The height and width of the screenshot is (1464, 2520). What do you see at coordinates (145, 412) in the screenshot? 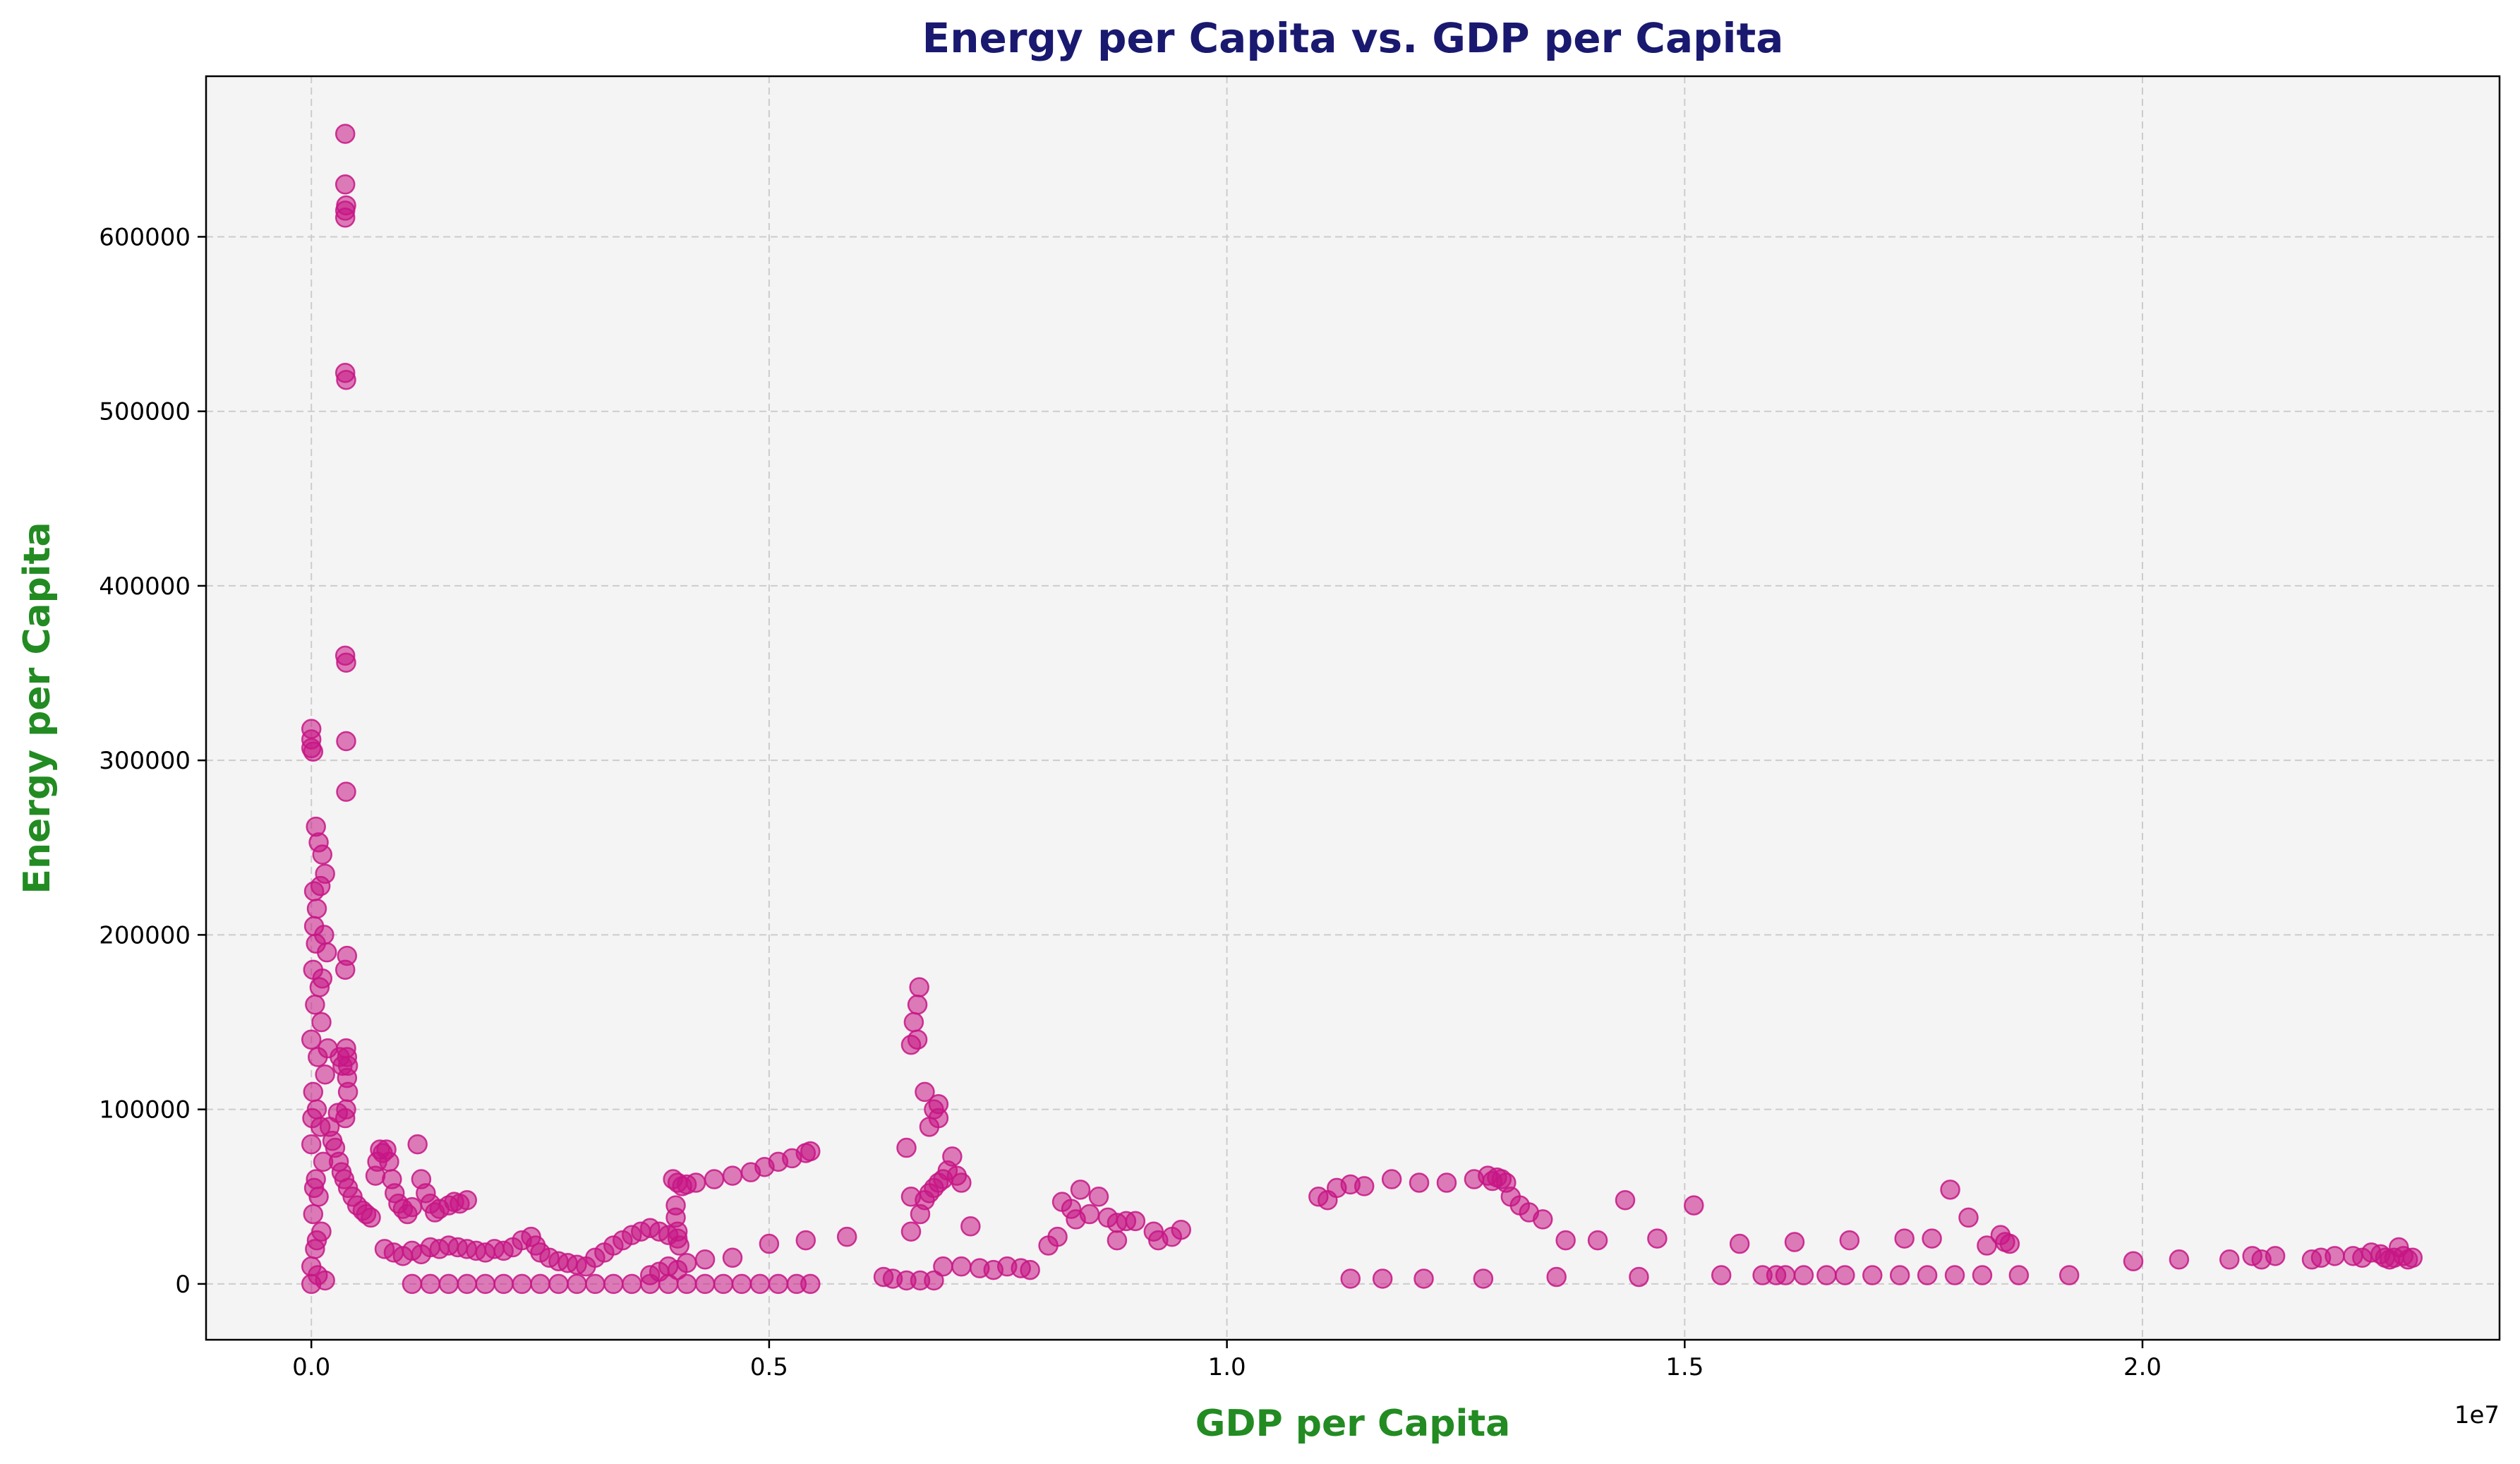
I see `y-tick-label: 500000` at bounding box center [145, 412].